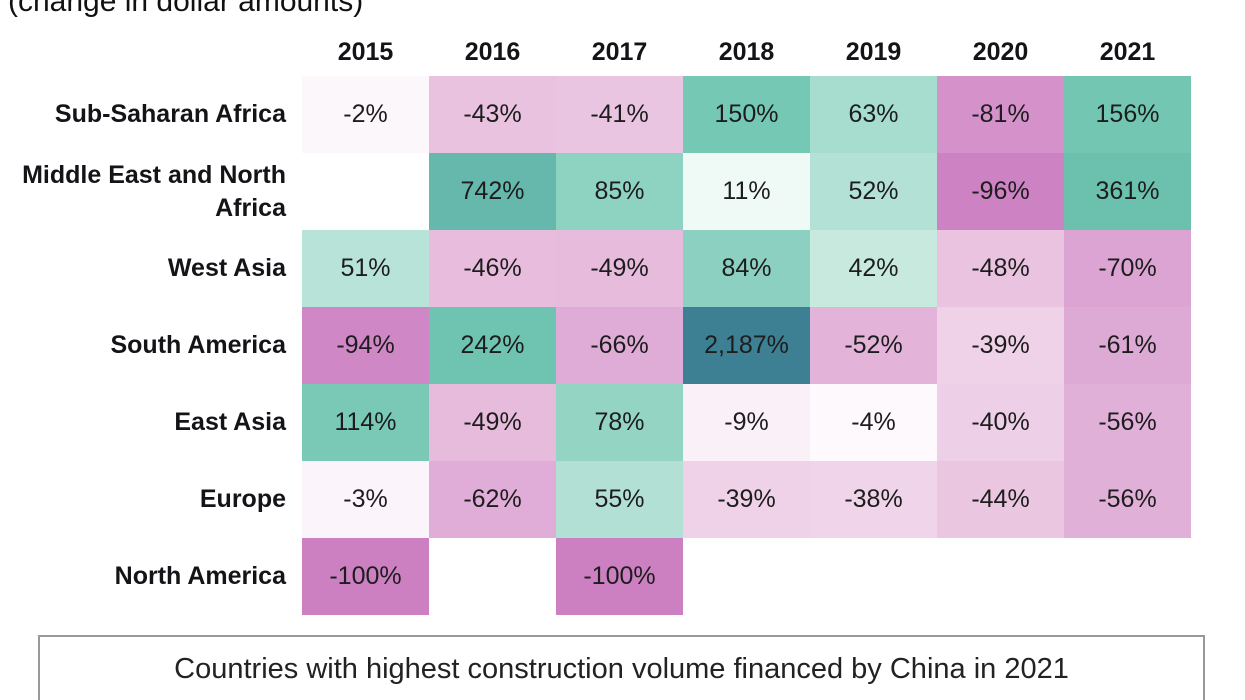 The height and width of the screenshot is (700, 1245). Describe the element at coordinates (1000, 51) in the screenshot. I see `year-header: 2020` at that location.